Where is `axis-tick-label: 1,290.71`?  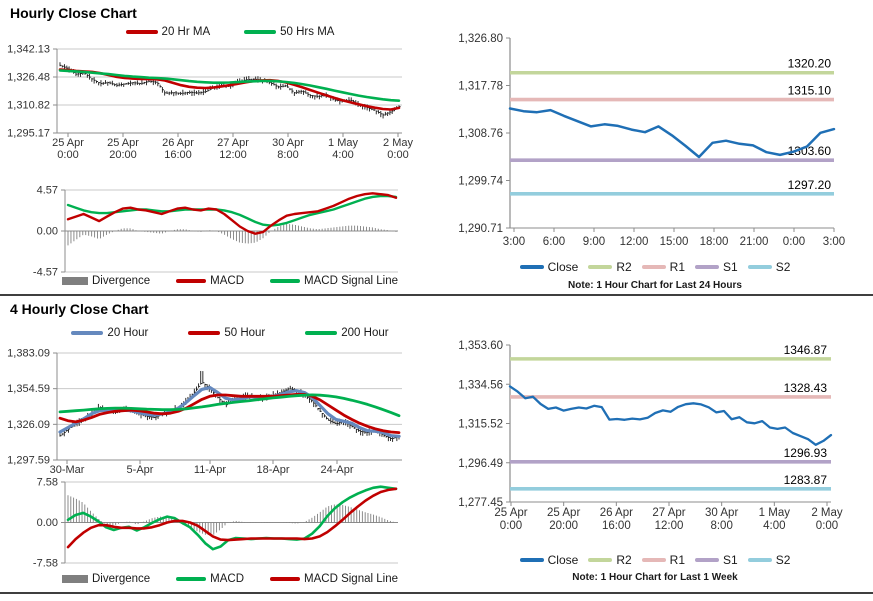
axis-tick-label: 1,290.71 is located at coordinates (480, 229).